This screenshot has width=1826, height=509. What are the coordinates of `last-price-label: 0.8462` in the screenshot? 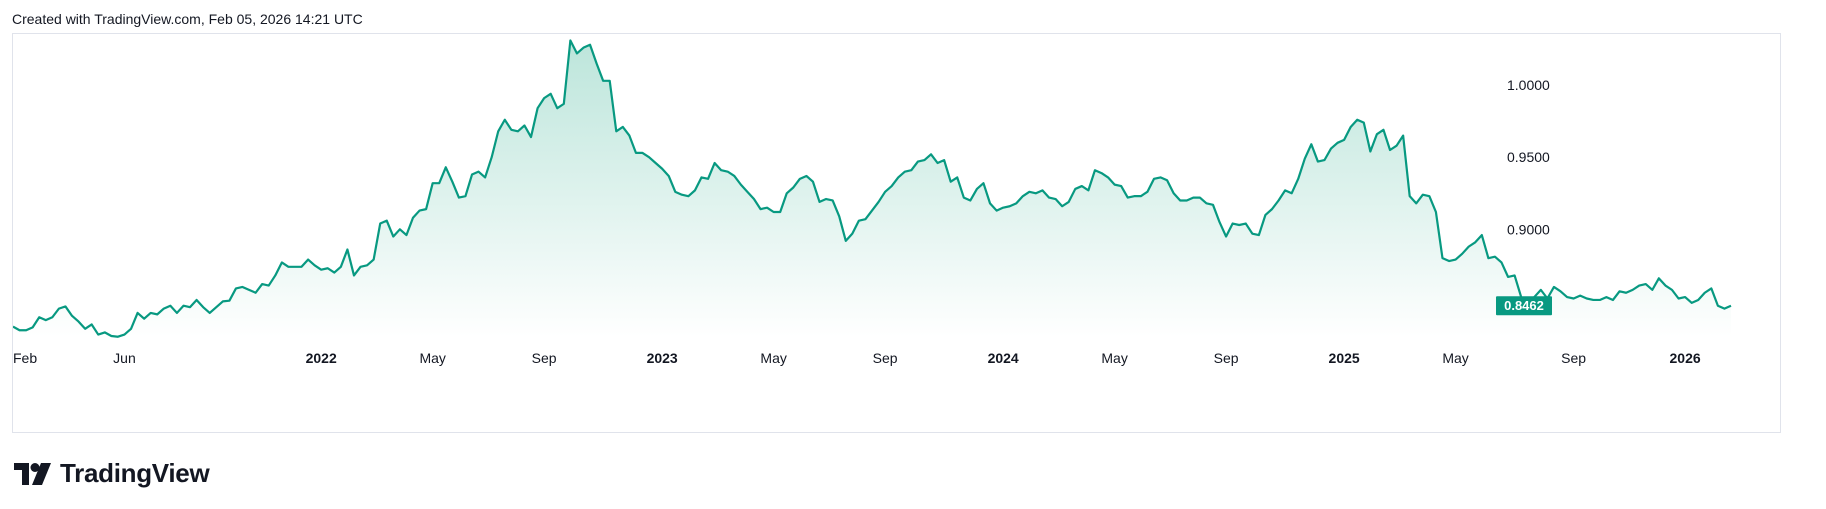 It's located at (1524, 305).